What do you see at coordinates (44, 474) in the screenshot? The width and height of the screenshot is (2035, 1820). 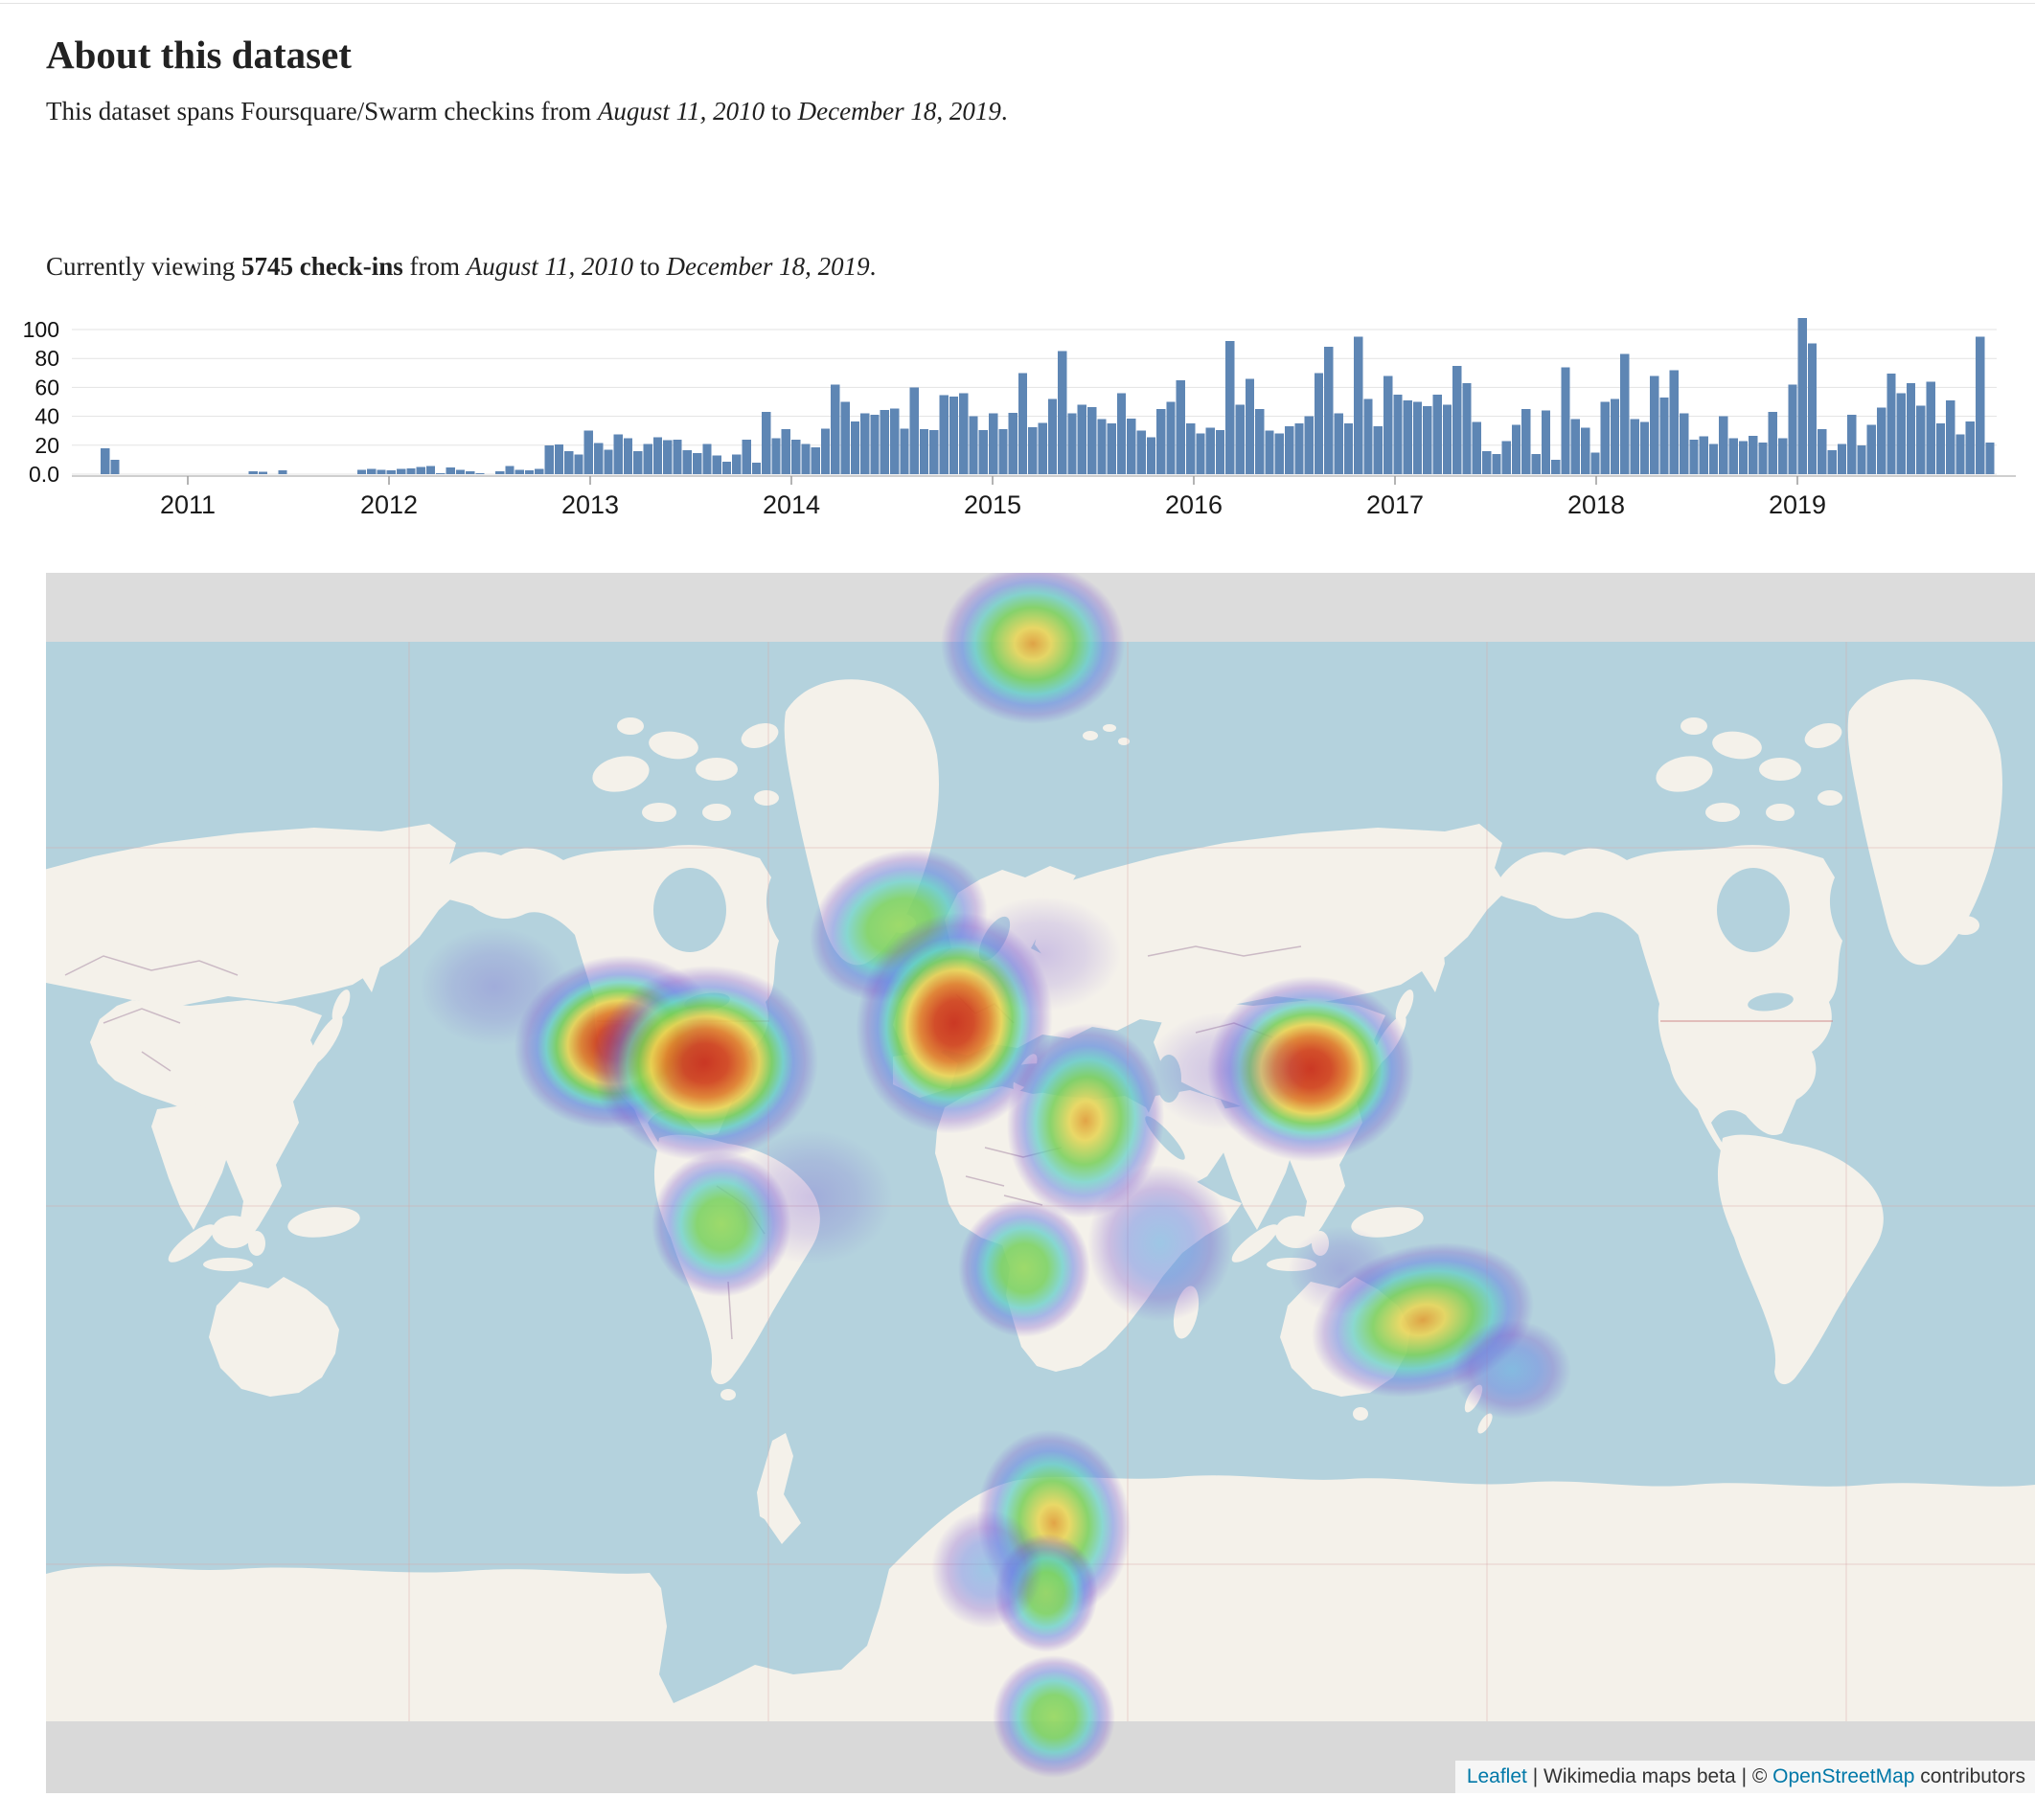 I see `y-axis-tick-label: 0.0` at bounding box center [44, 474].